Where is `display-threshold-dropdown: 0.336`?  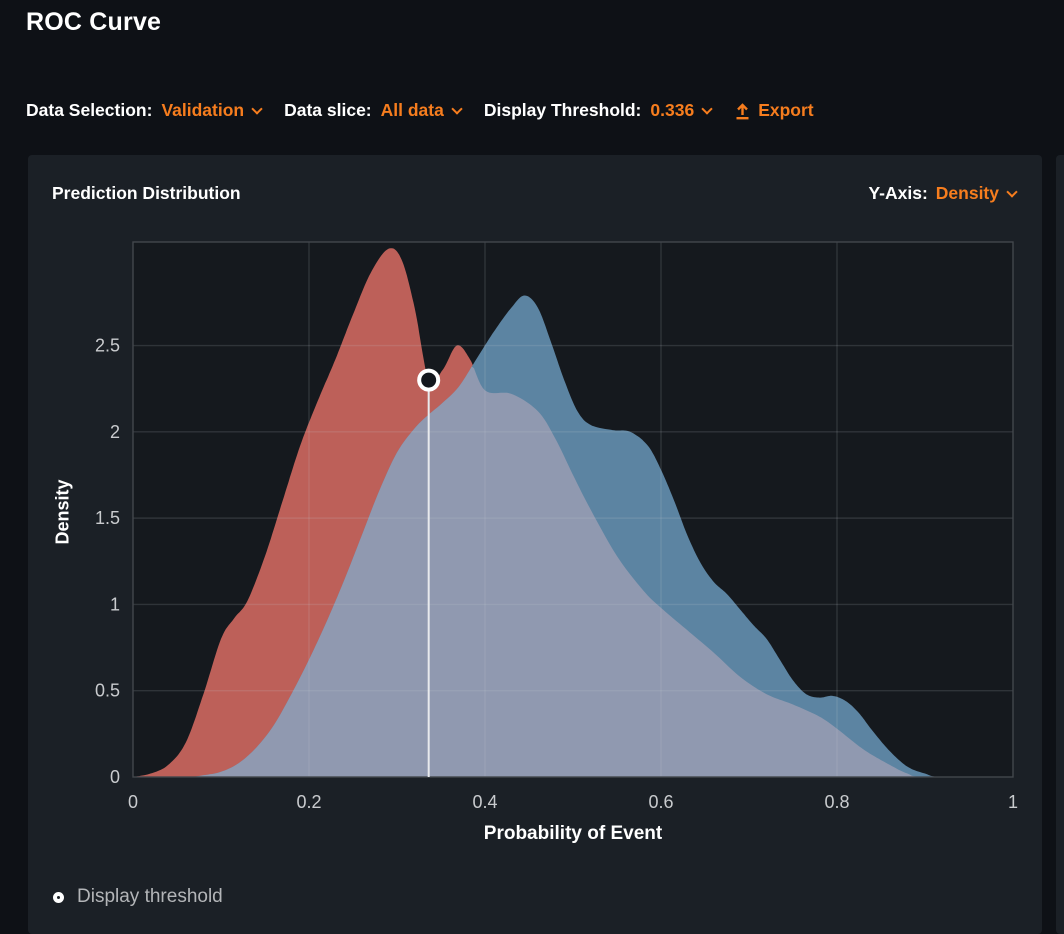 display-threshold-dropdown: 0.336 is located at coordinates (681, 110).